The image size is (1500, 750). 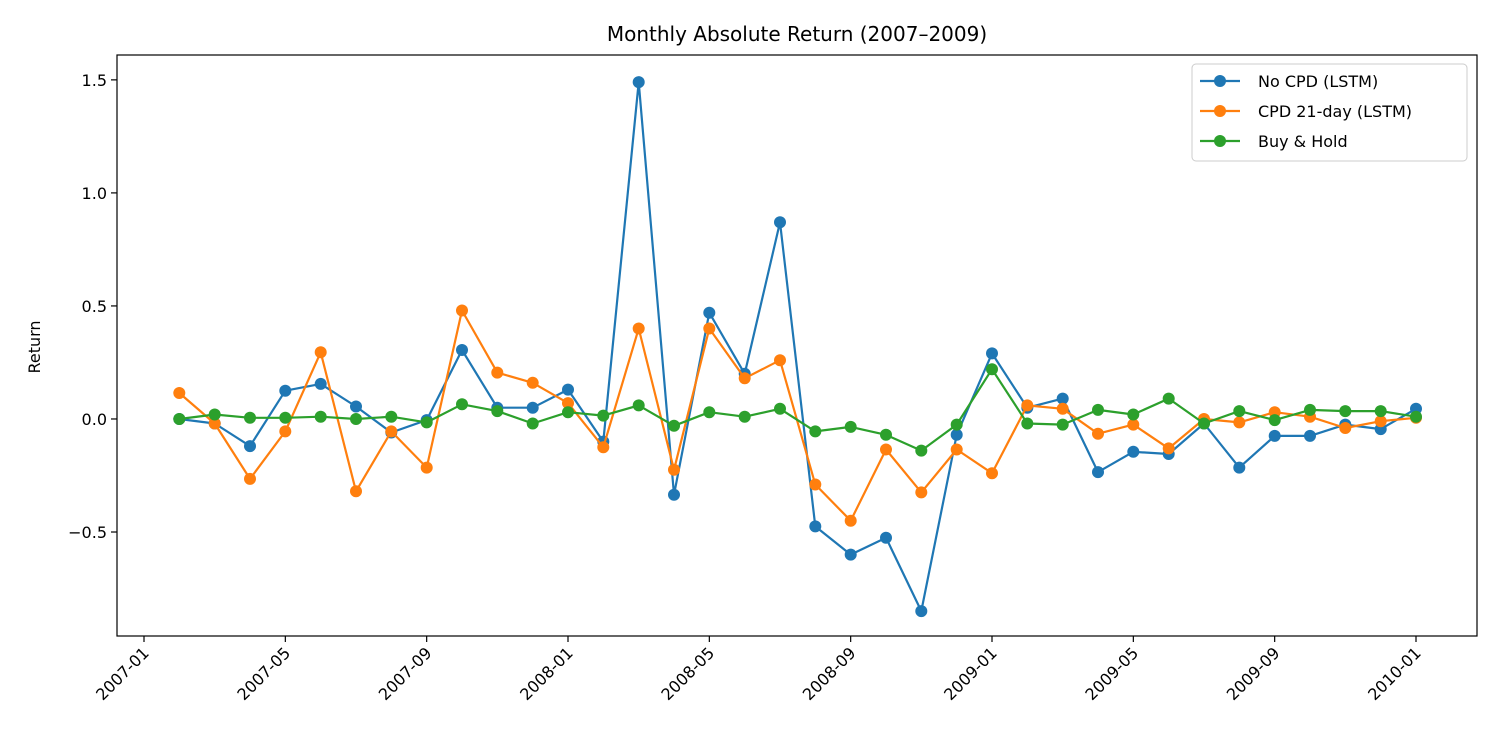 What do you see at coordinates (94, 193) in the screenshot?
I see `y-tick-label: 1.0` at bounding box center [94, 193].